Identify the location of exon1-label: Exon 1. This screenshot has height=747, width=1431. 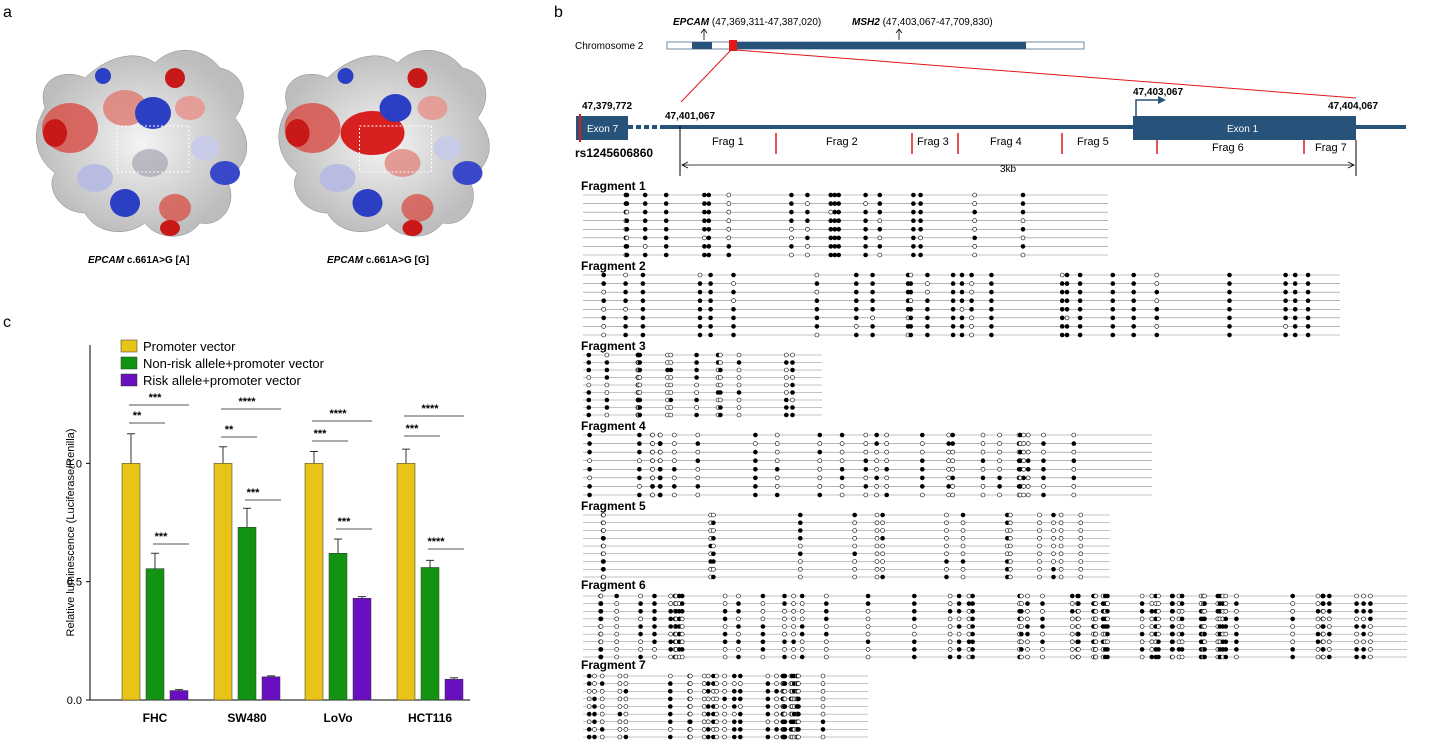
(1243, 129).